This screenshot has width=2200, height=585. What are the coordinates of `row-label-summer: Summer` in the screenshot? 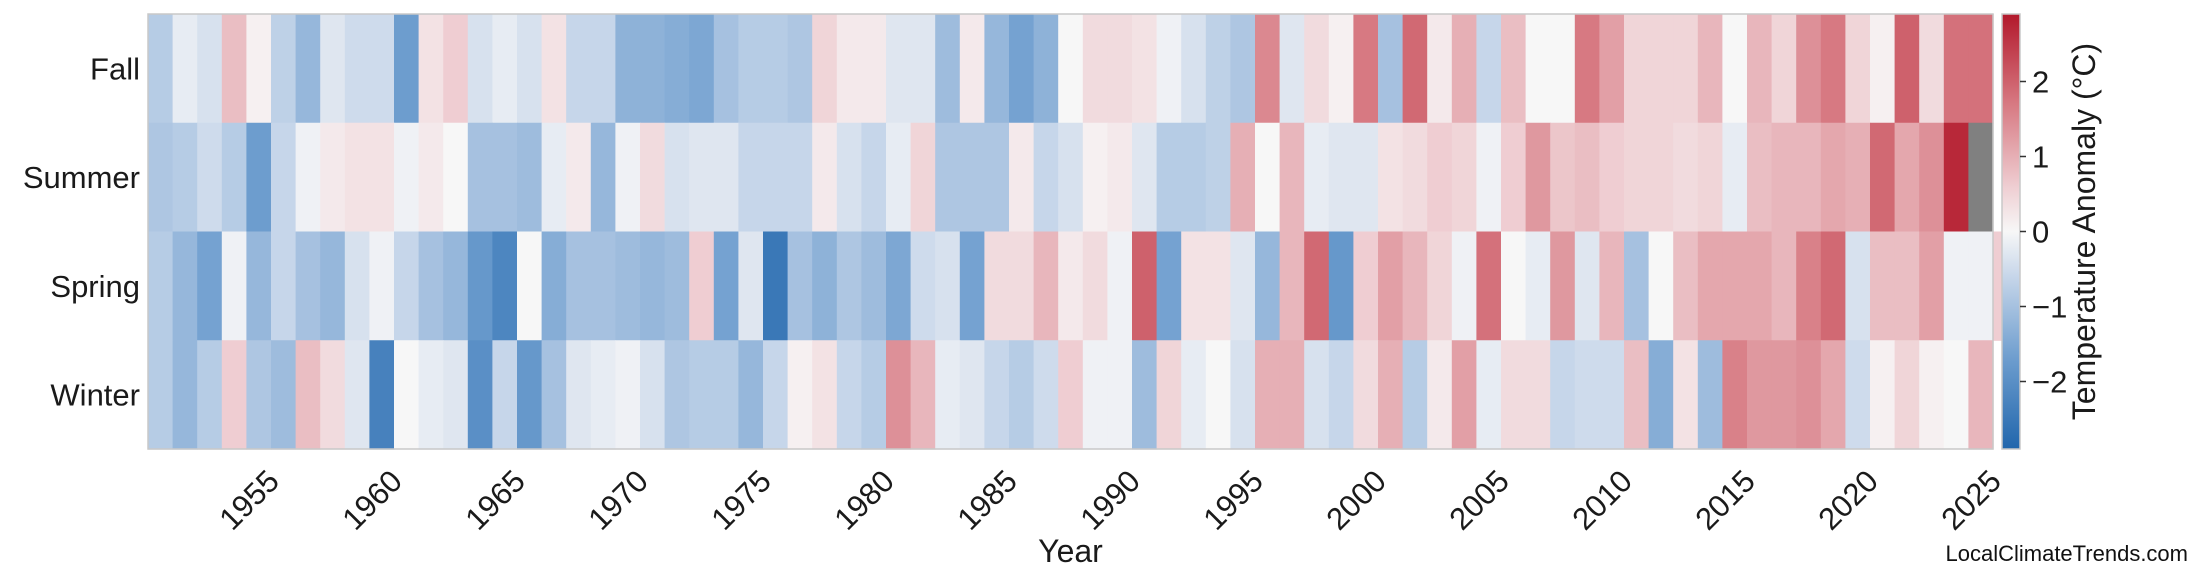 It's located at (81, 177).